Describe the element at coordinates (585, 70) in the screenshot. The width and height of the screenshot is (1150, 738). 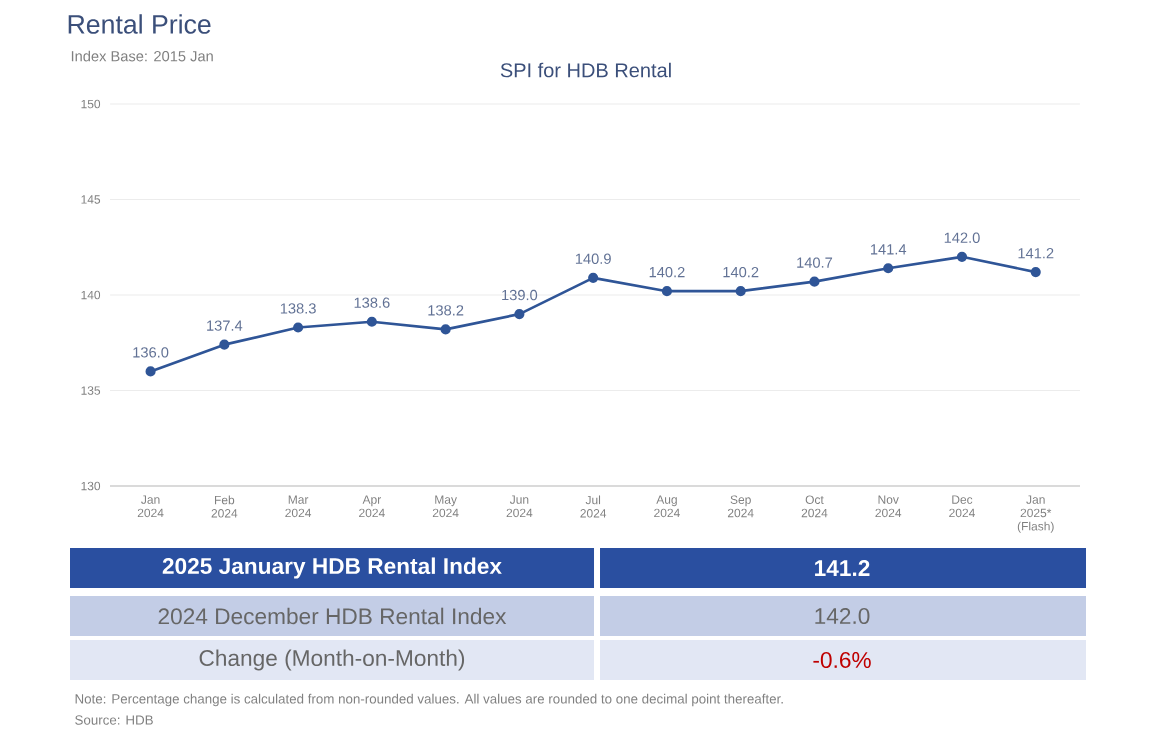
I see `text: SPI for HDB Rental` at that location.